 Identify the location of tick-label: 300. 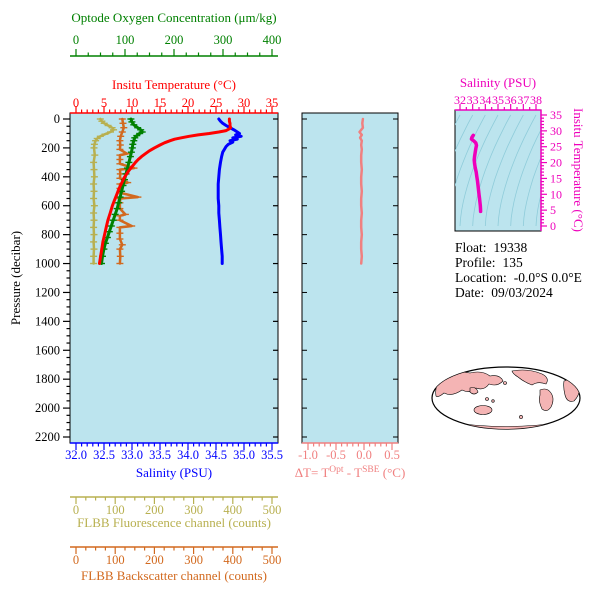
(193, 560).